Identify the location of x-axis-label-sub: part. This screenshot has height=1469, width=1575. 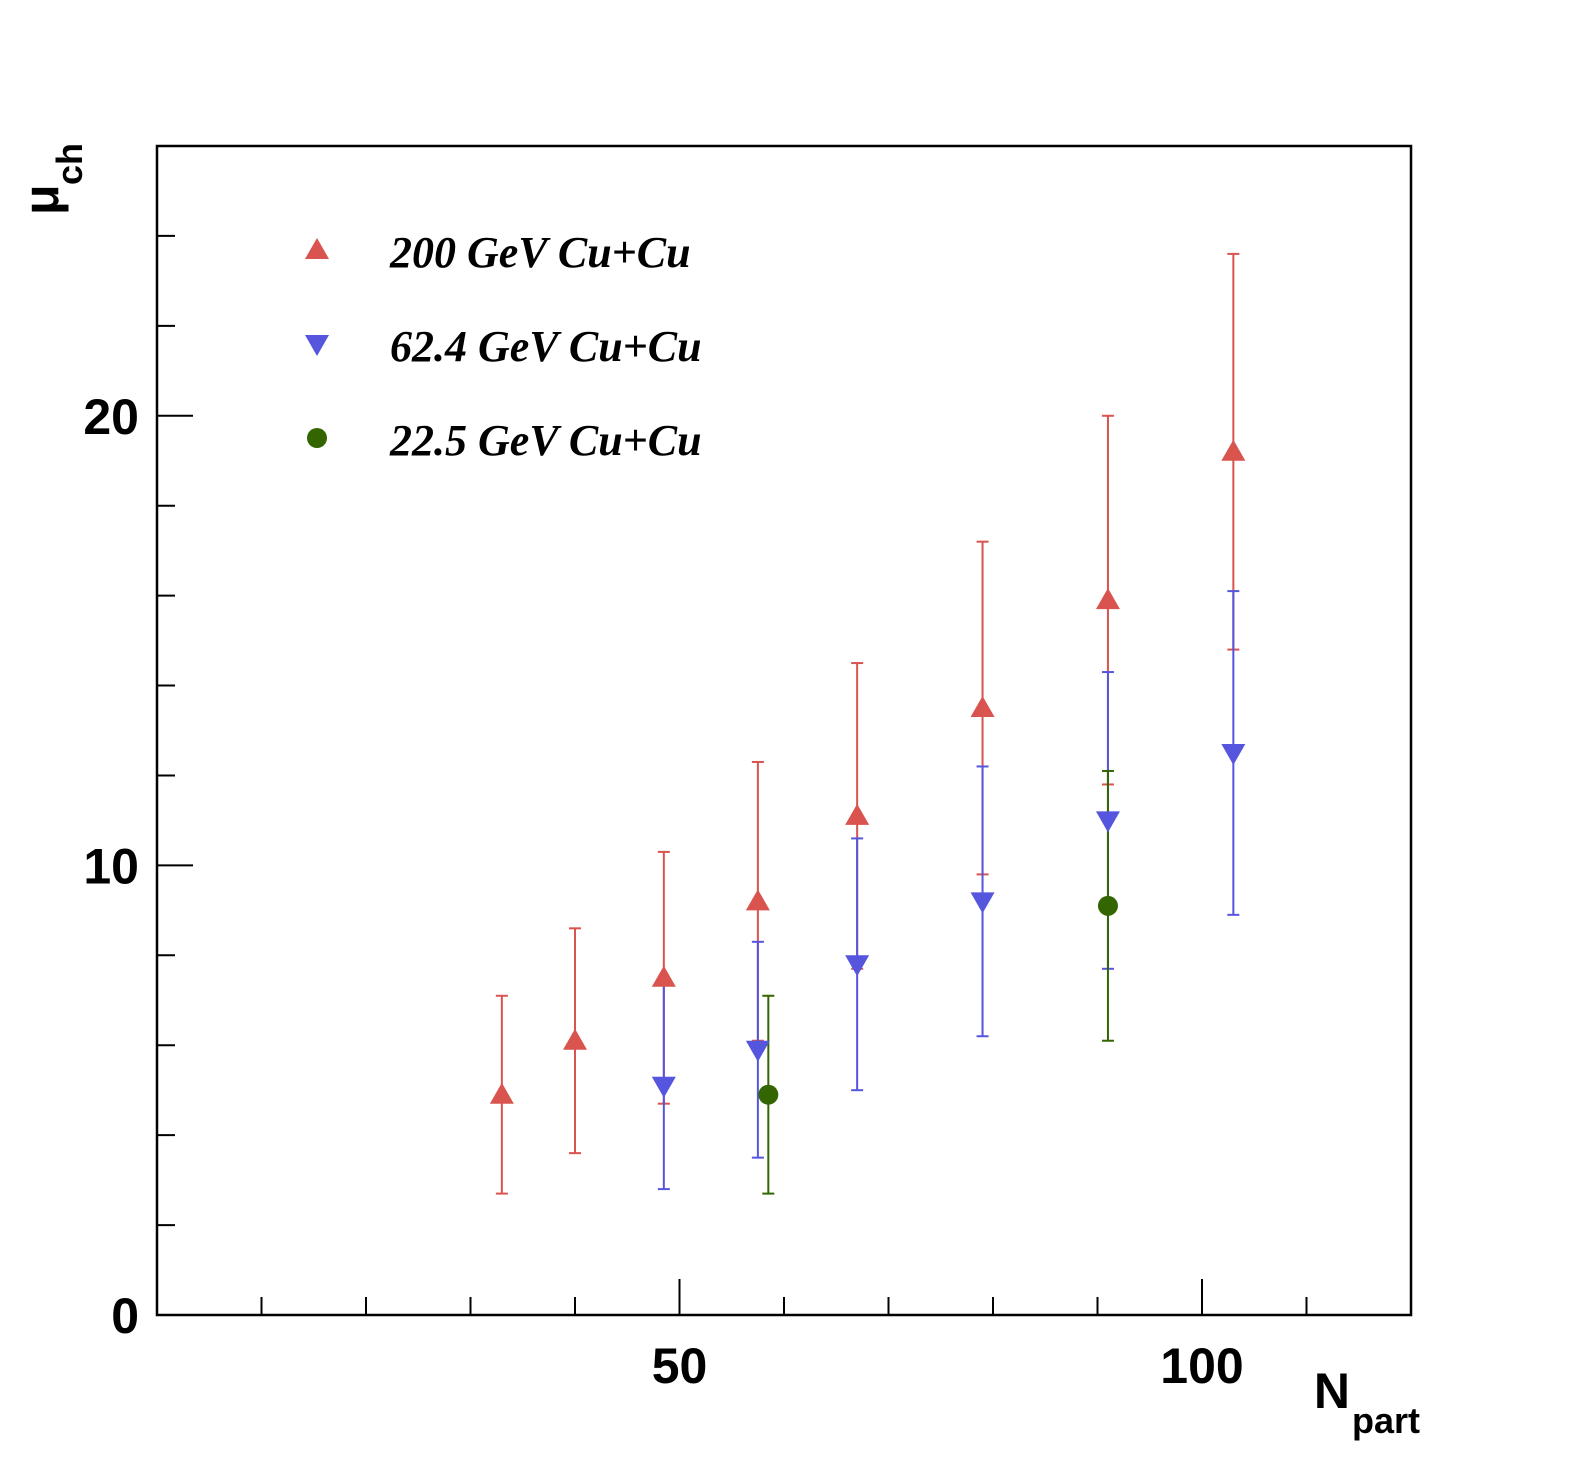
(1386, 1420).